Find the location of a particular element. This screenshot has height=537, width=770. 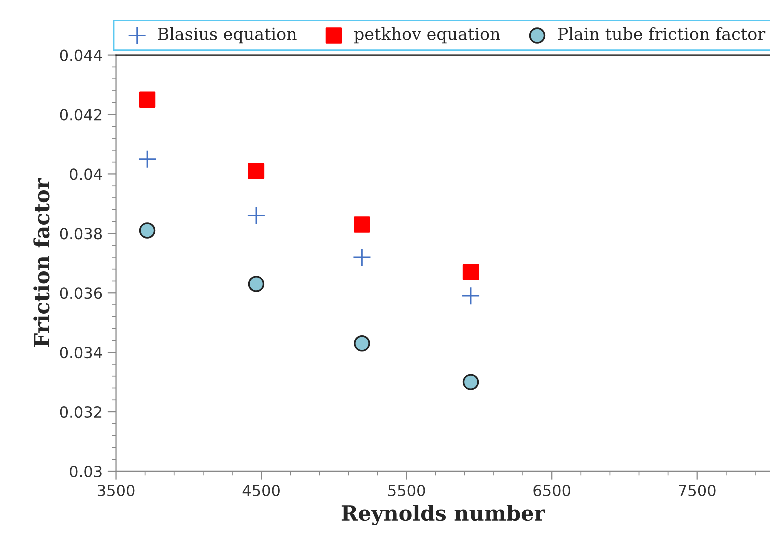

y-axis-title: Friction factor is located at coordinates (42, 263).